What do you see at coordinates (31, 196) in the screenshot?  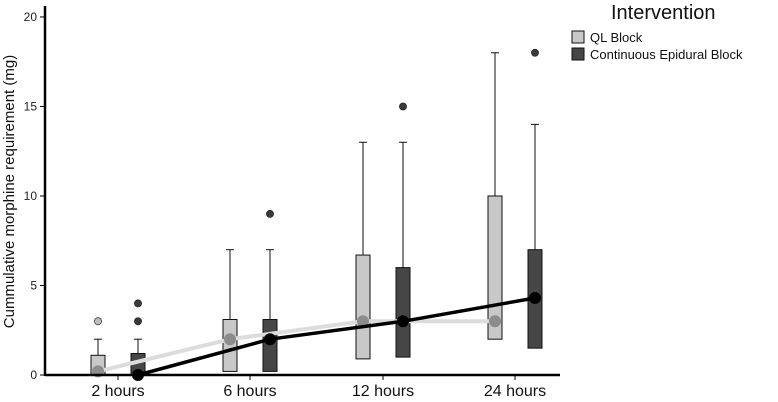 I see `y-tick-label: 10` at bounding box center [31, 196].